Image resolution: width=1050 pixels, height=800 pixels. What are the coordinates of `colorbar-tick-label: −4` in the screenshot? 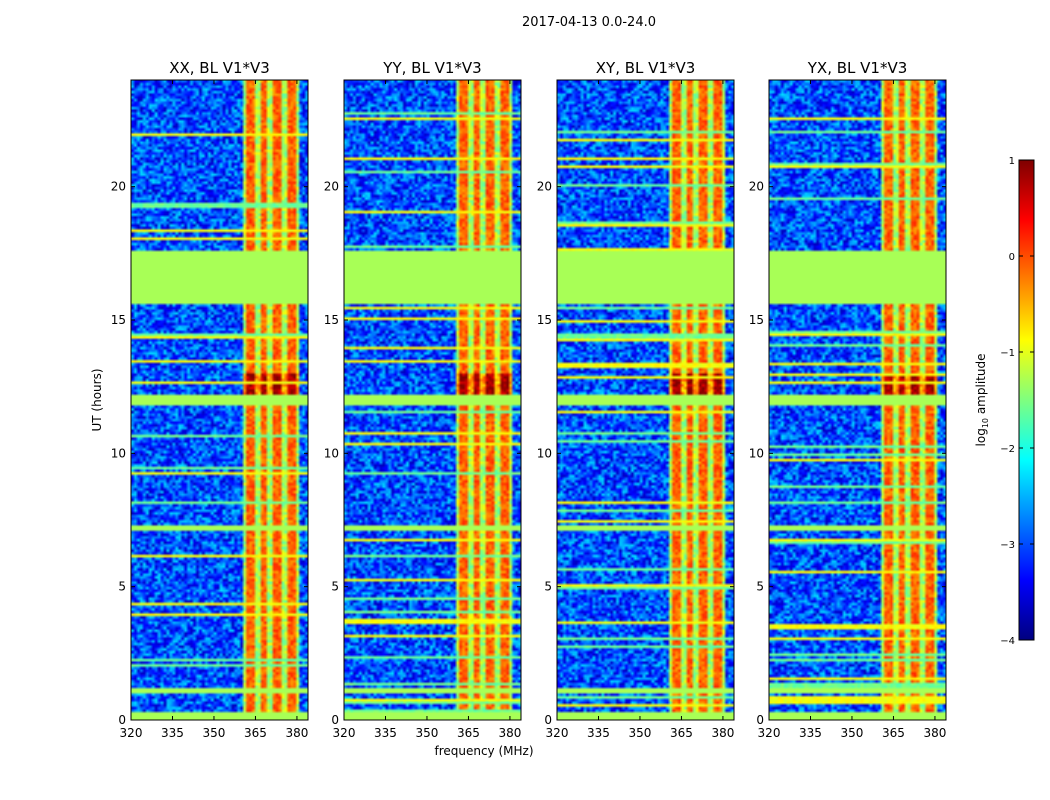 It's located at (1007, 641).